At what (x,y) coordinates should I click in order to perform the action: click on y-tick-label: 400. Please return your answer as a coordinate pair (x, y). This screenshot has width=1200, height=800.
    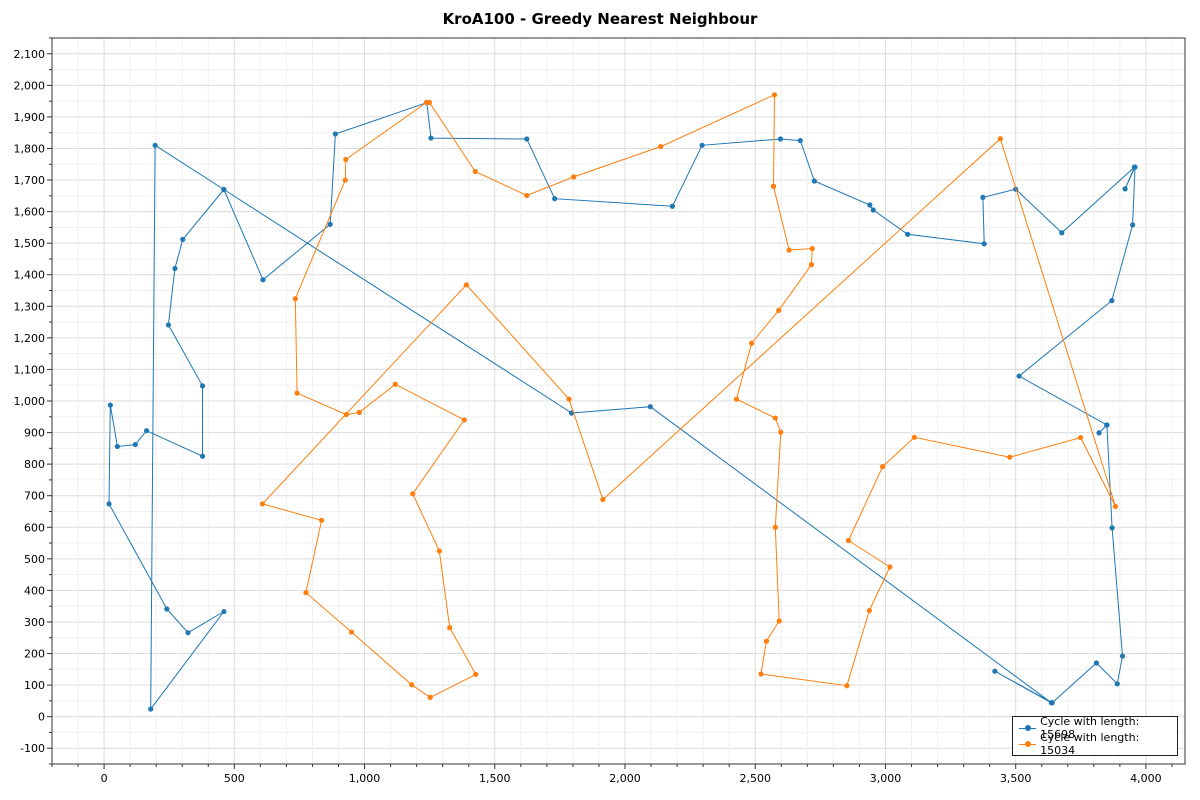
    Looking at the image, I should click on (34, 590).